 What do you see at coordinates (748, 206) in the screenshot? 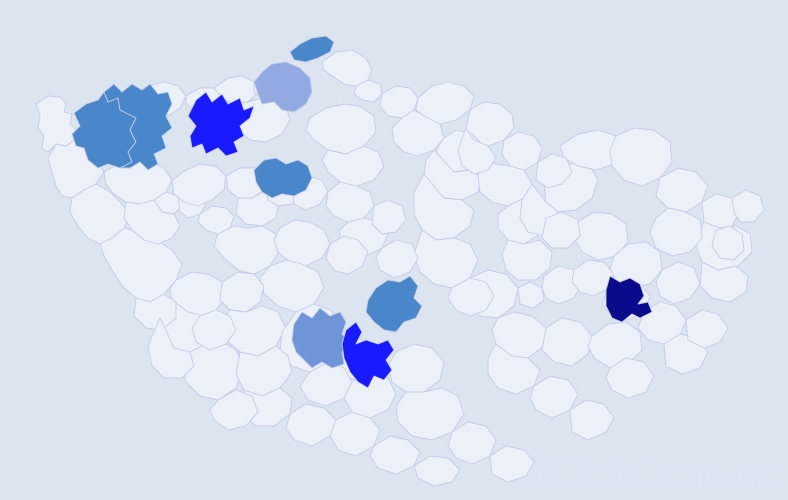
I see `district-karvina` at bounding box center [748, 206].